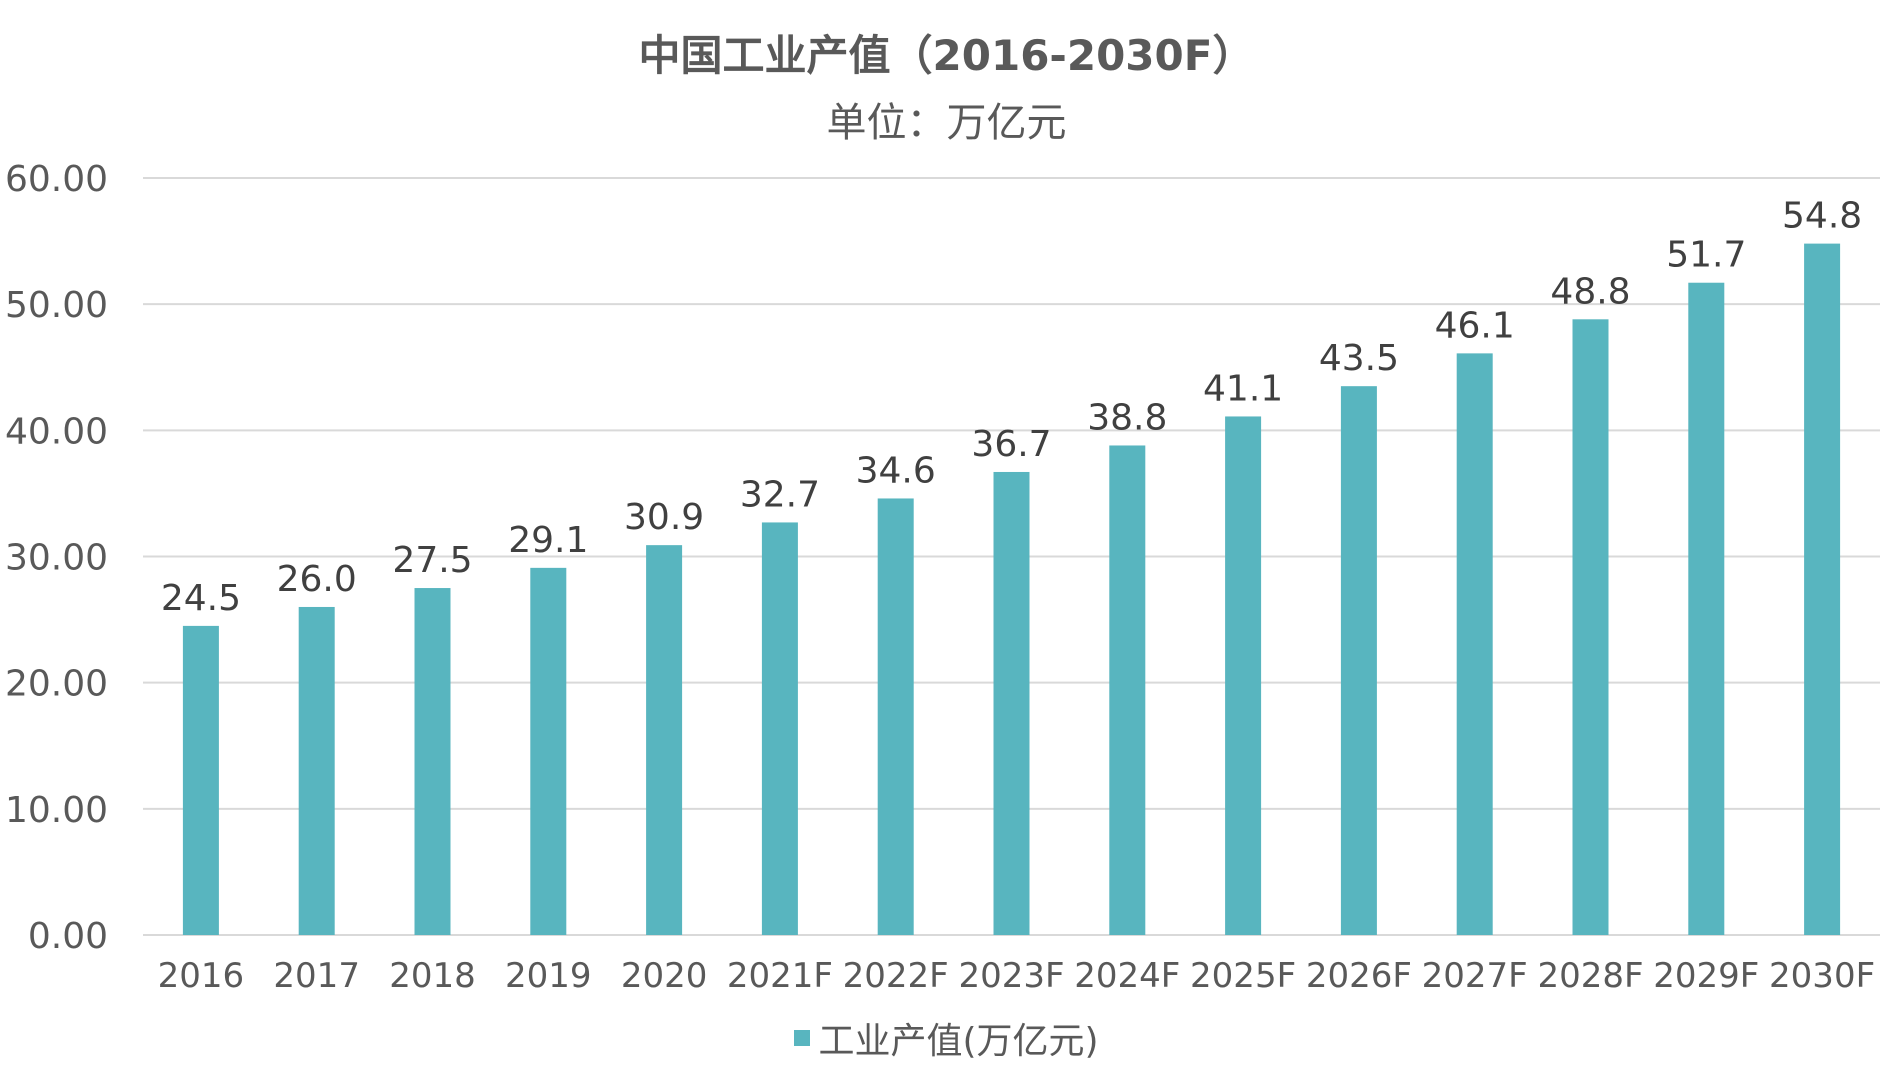  I want to click on y-tick-label: 10.00, so click(56, 810).